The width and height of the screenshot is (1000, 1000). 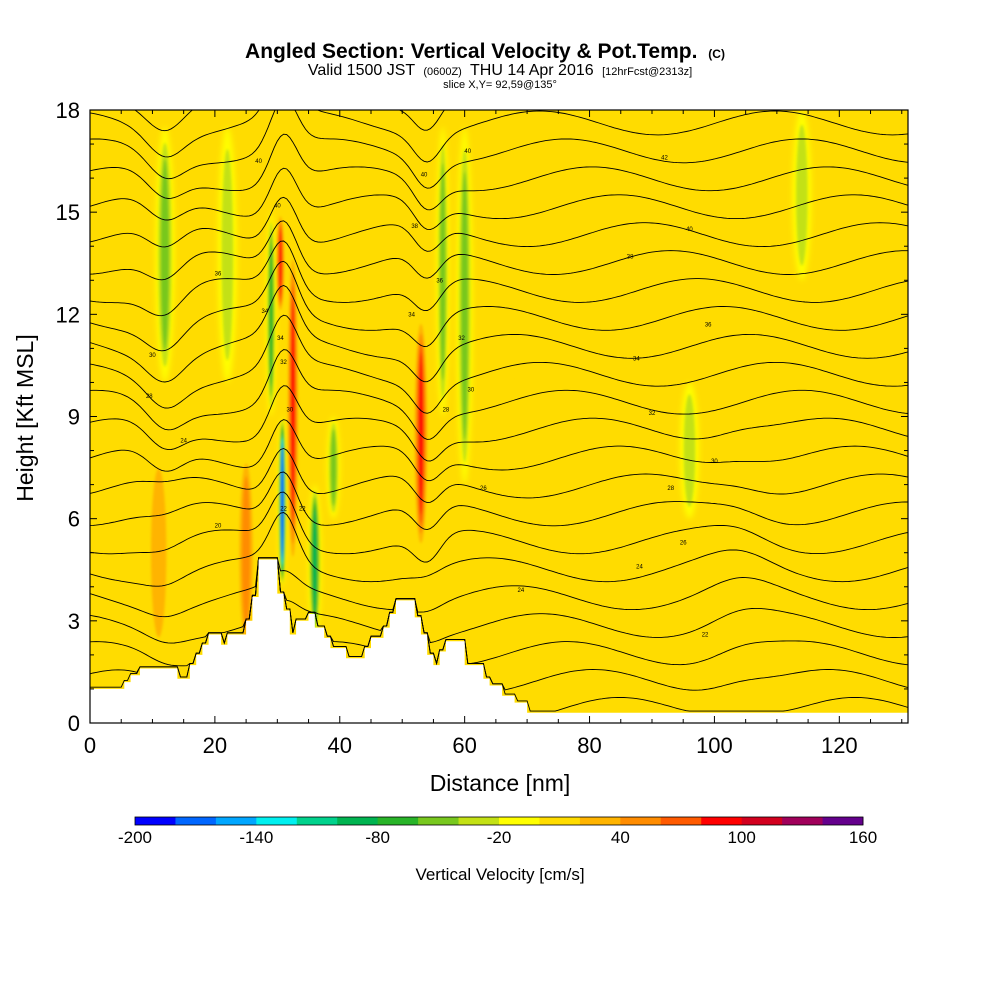 I want to click on x-tick-label: 0, so click(x=90, y=745).